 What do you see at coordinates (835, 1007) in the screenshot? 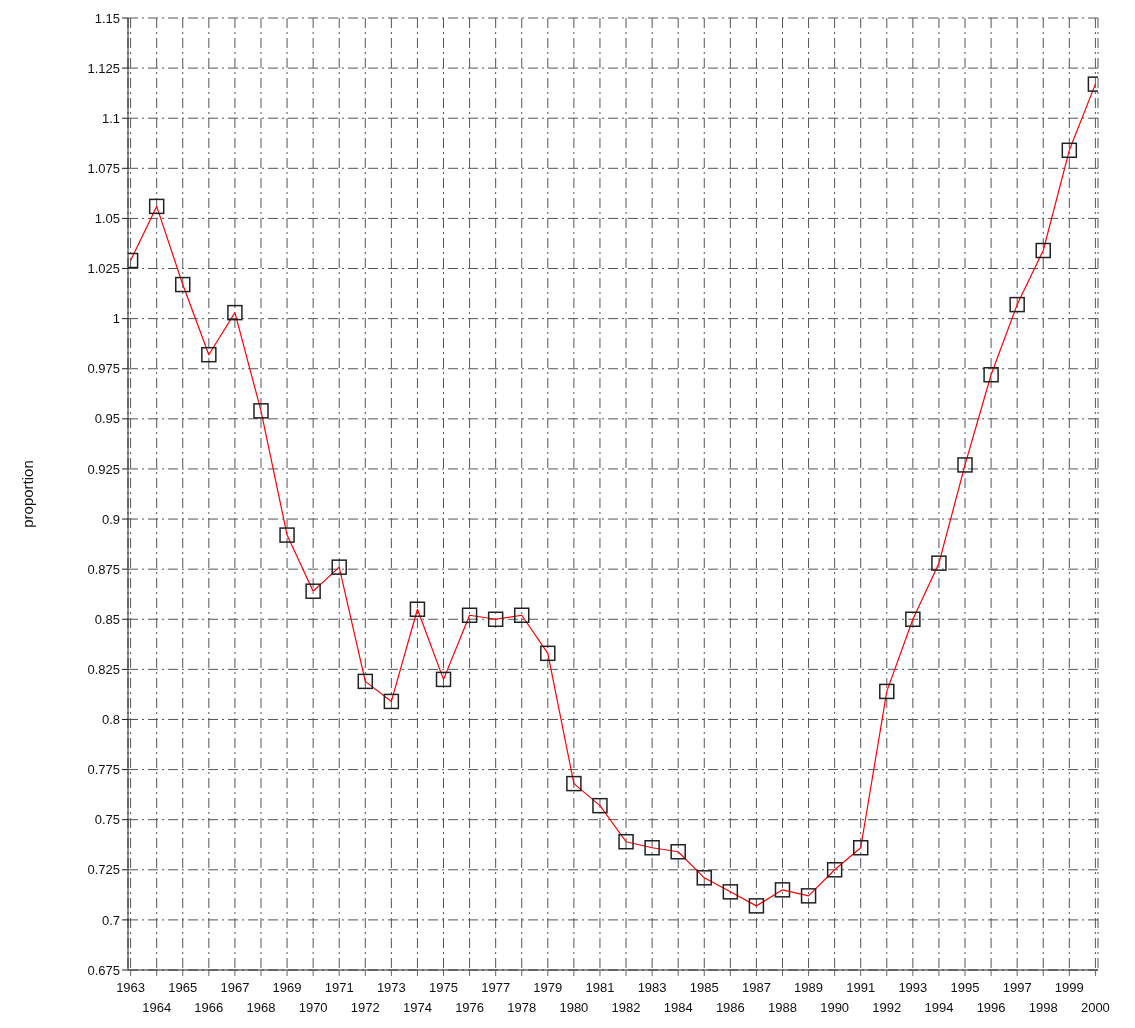
I see `x-tick-label: 1990` at bounding box center [835, 1007].